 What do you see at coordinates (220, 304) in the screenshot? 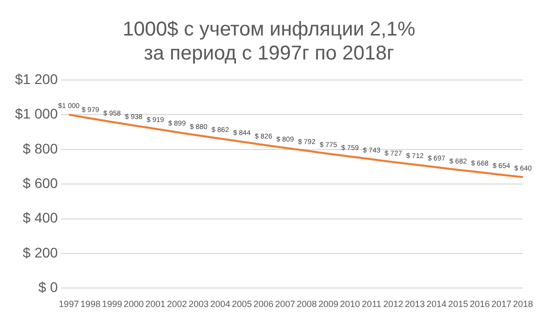
I see `x-tick-label: 2004` at bounding box center [220, 304].